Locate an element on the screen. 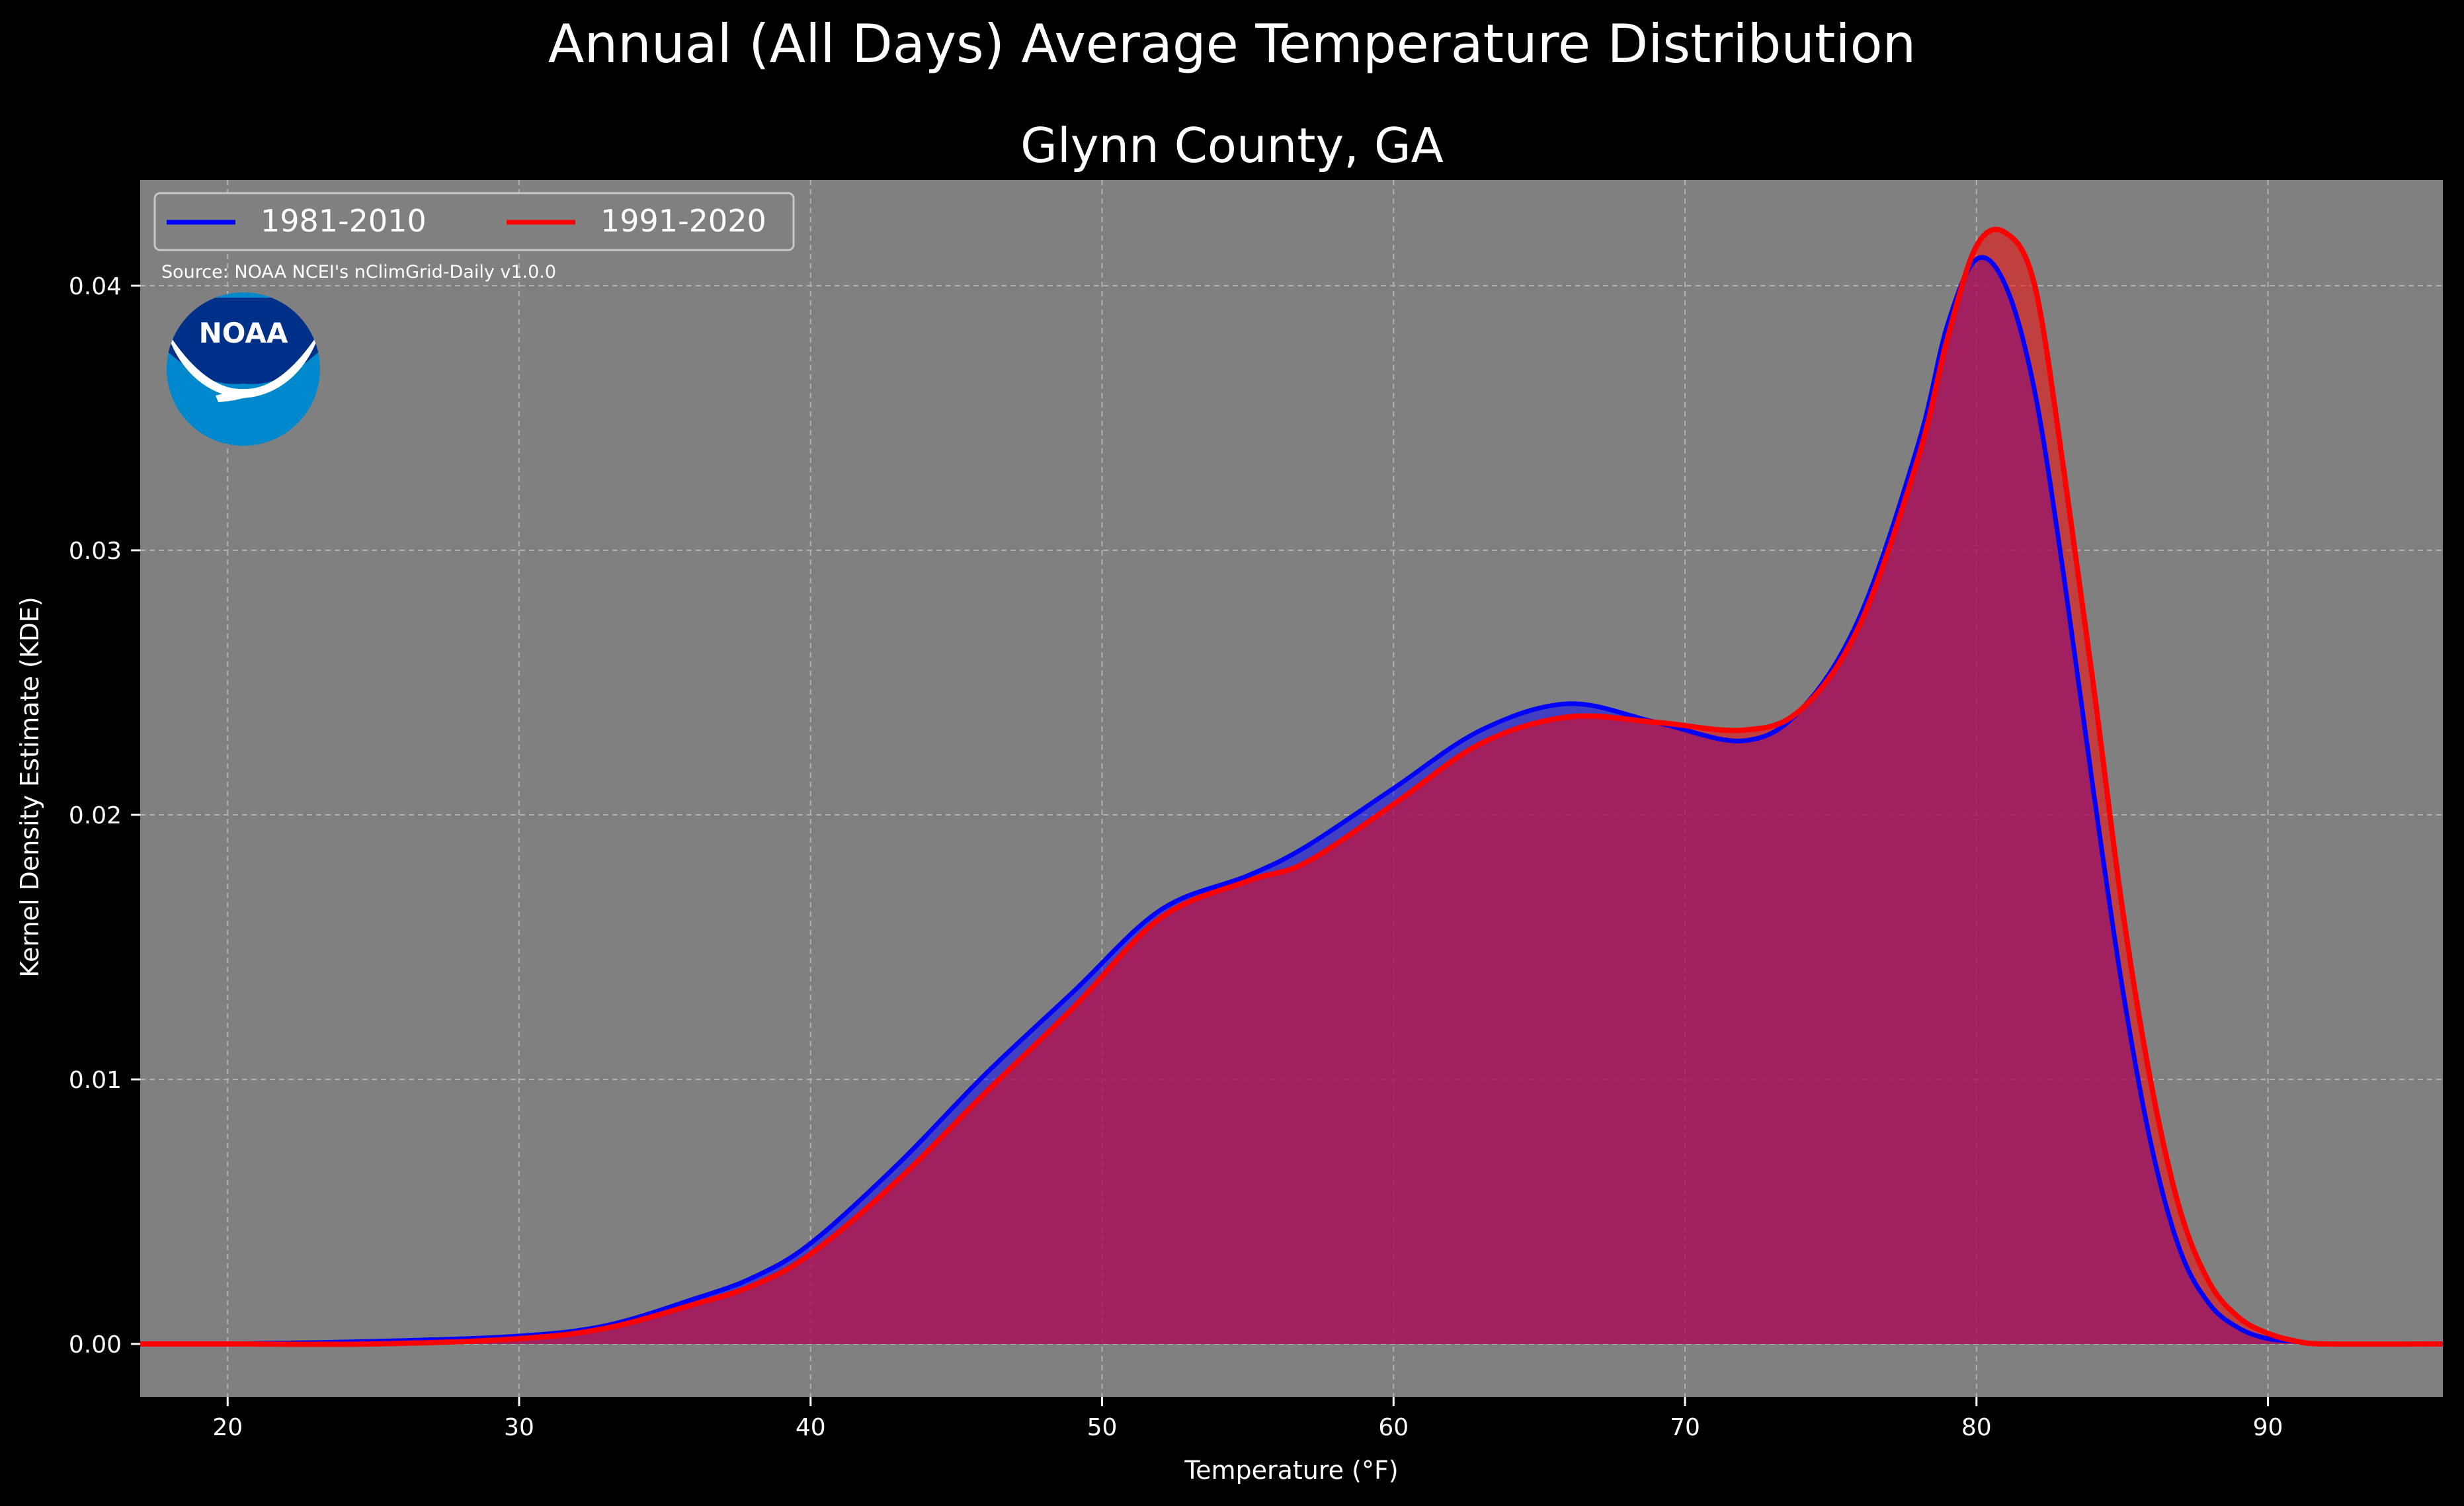 Image resolution: width=2464 pixels, height=1506 pixels. legend: 1981-2010 1991-2020 is located at coordinates (474, 221).